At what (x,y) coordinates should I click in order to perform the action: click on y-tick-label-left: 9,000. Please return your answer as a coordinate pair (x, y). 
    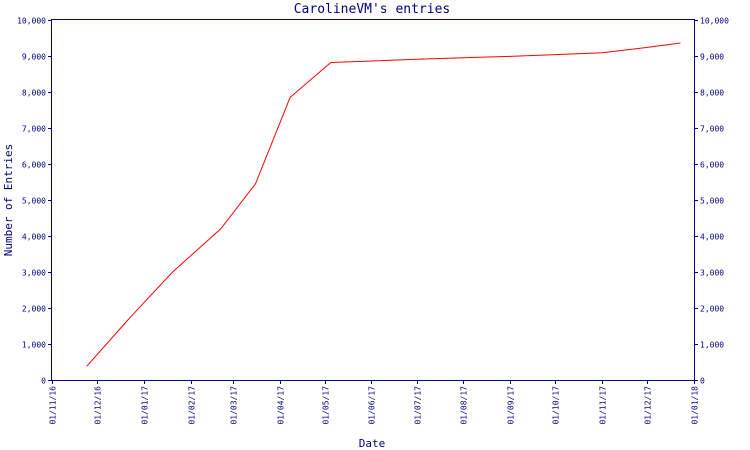
    Looking at the image, I should click on (34, 57).